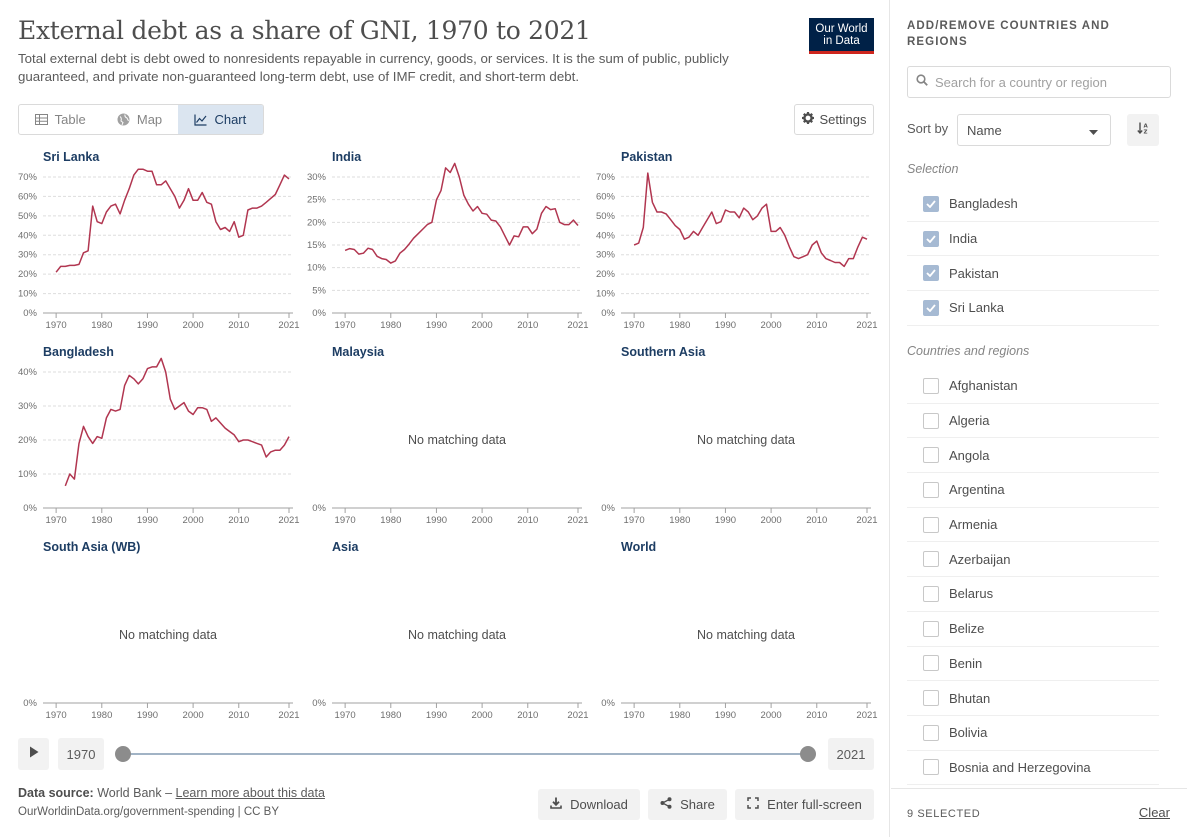  I want to click on settings-button: Settings, so click(834, 119).